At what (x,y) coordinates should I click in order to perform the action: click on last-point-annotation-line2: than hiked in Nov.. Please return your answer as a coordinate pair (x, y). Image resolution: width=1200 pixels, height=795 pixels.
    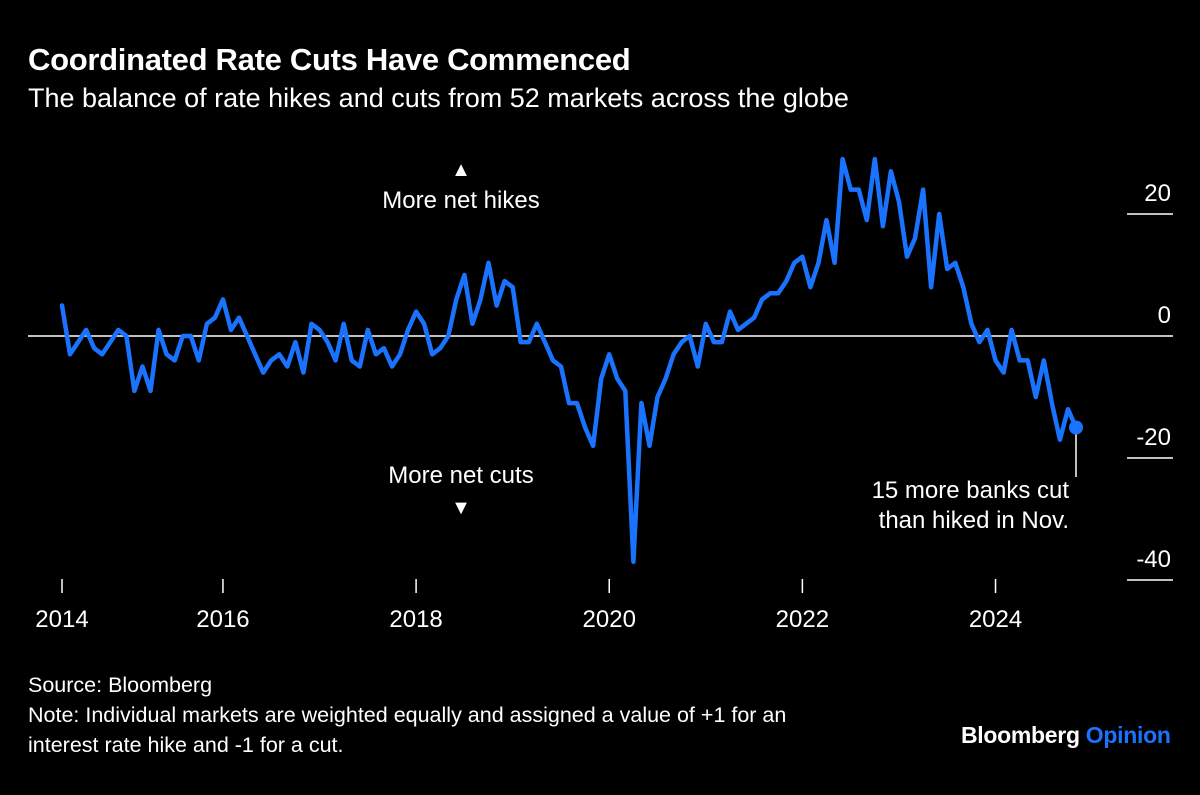
    Looking at the image, I should click on (974, 520).